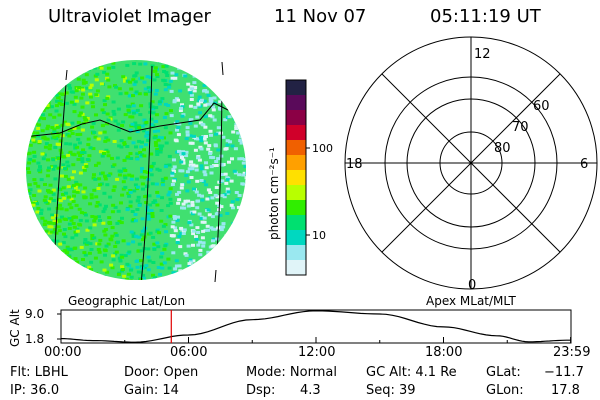 This screenshot has height=400, width=600. Describe the element at coordinates (296, 178) in the screenshot. I see `colorbar-gradient` at that location.